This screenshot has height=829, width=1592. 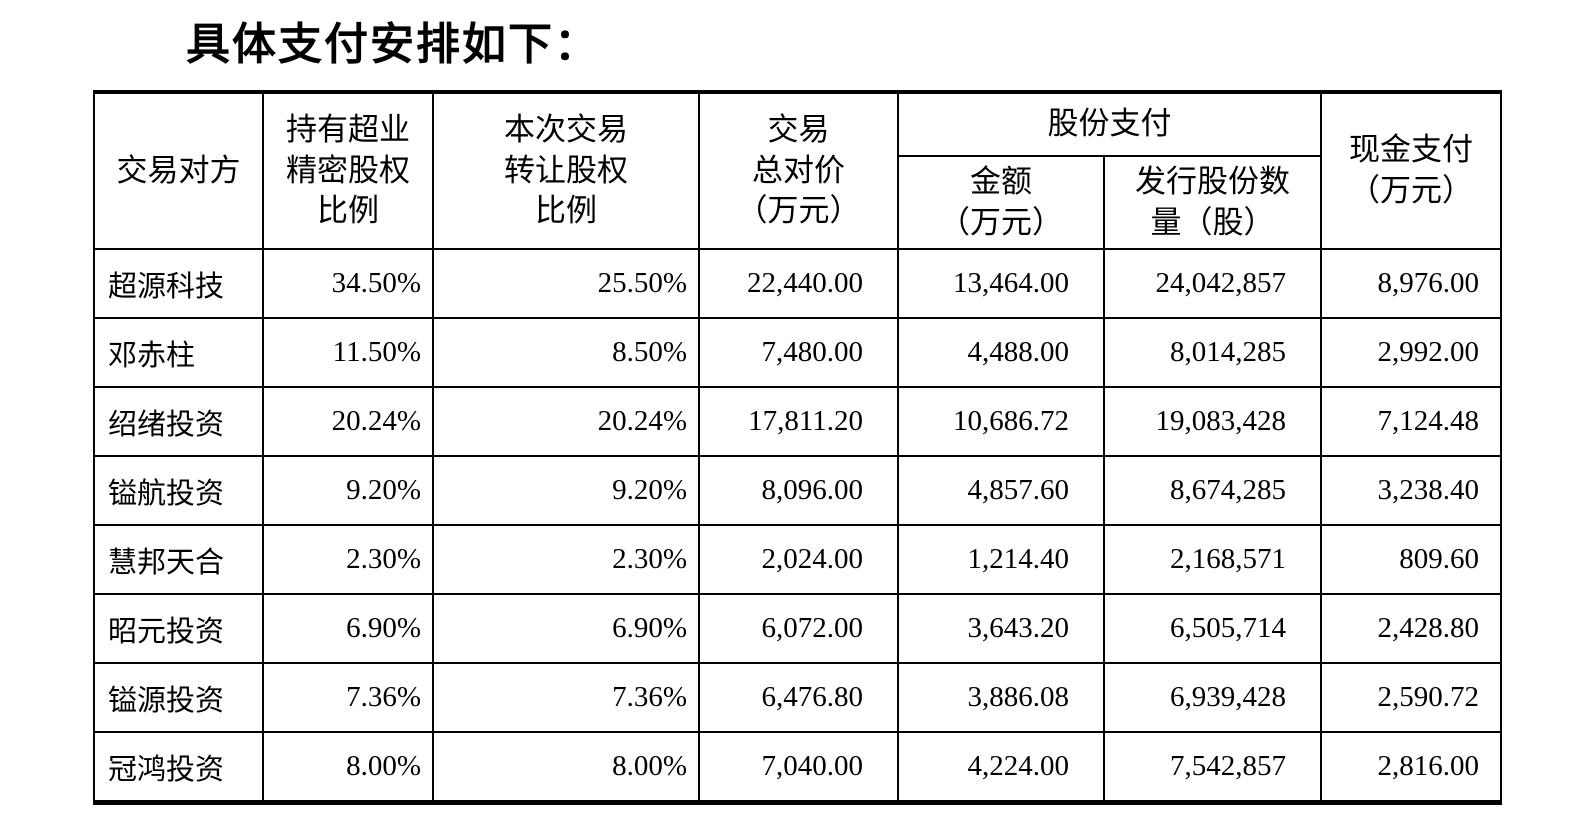 What do you see at coordinates (1212, 421) in the screenshot?
I see `cell-share-quantity: 19,083,428` at bounding box center [1212, 421].